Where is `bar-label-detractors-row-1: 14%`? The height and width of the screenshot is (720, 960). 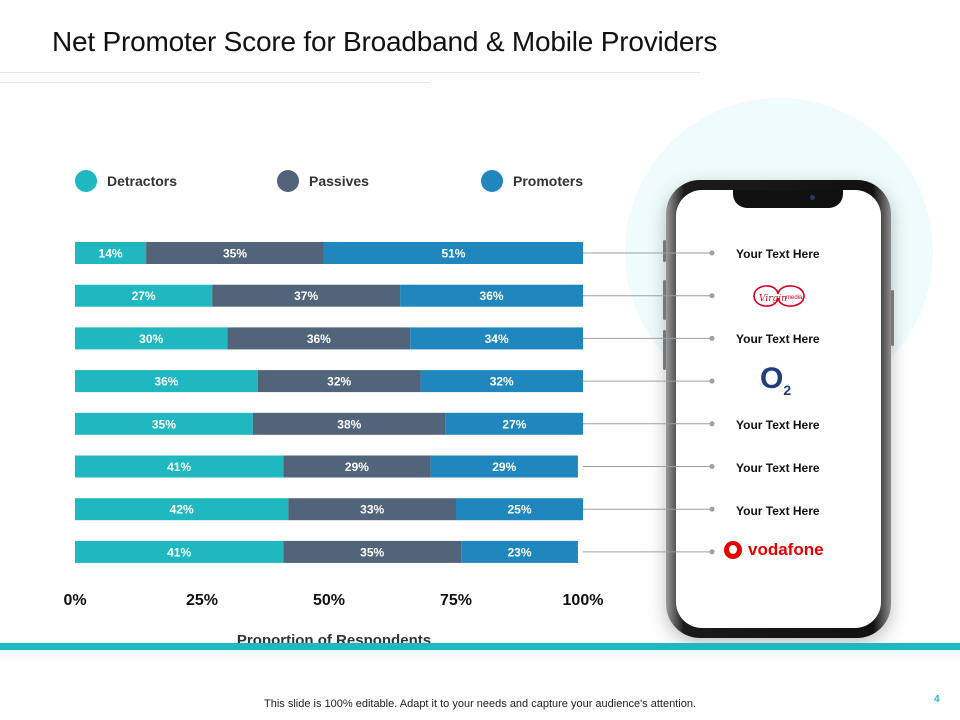
bar-label-detractors-row-1: 14% is located at coordinates (111, 254).